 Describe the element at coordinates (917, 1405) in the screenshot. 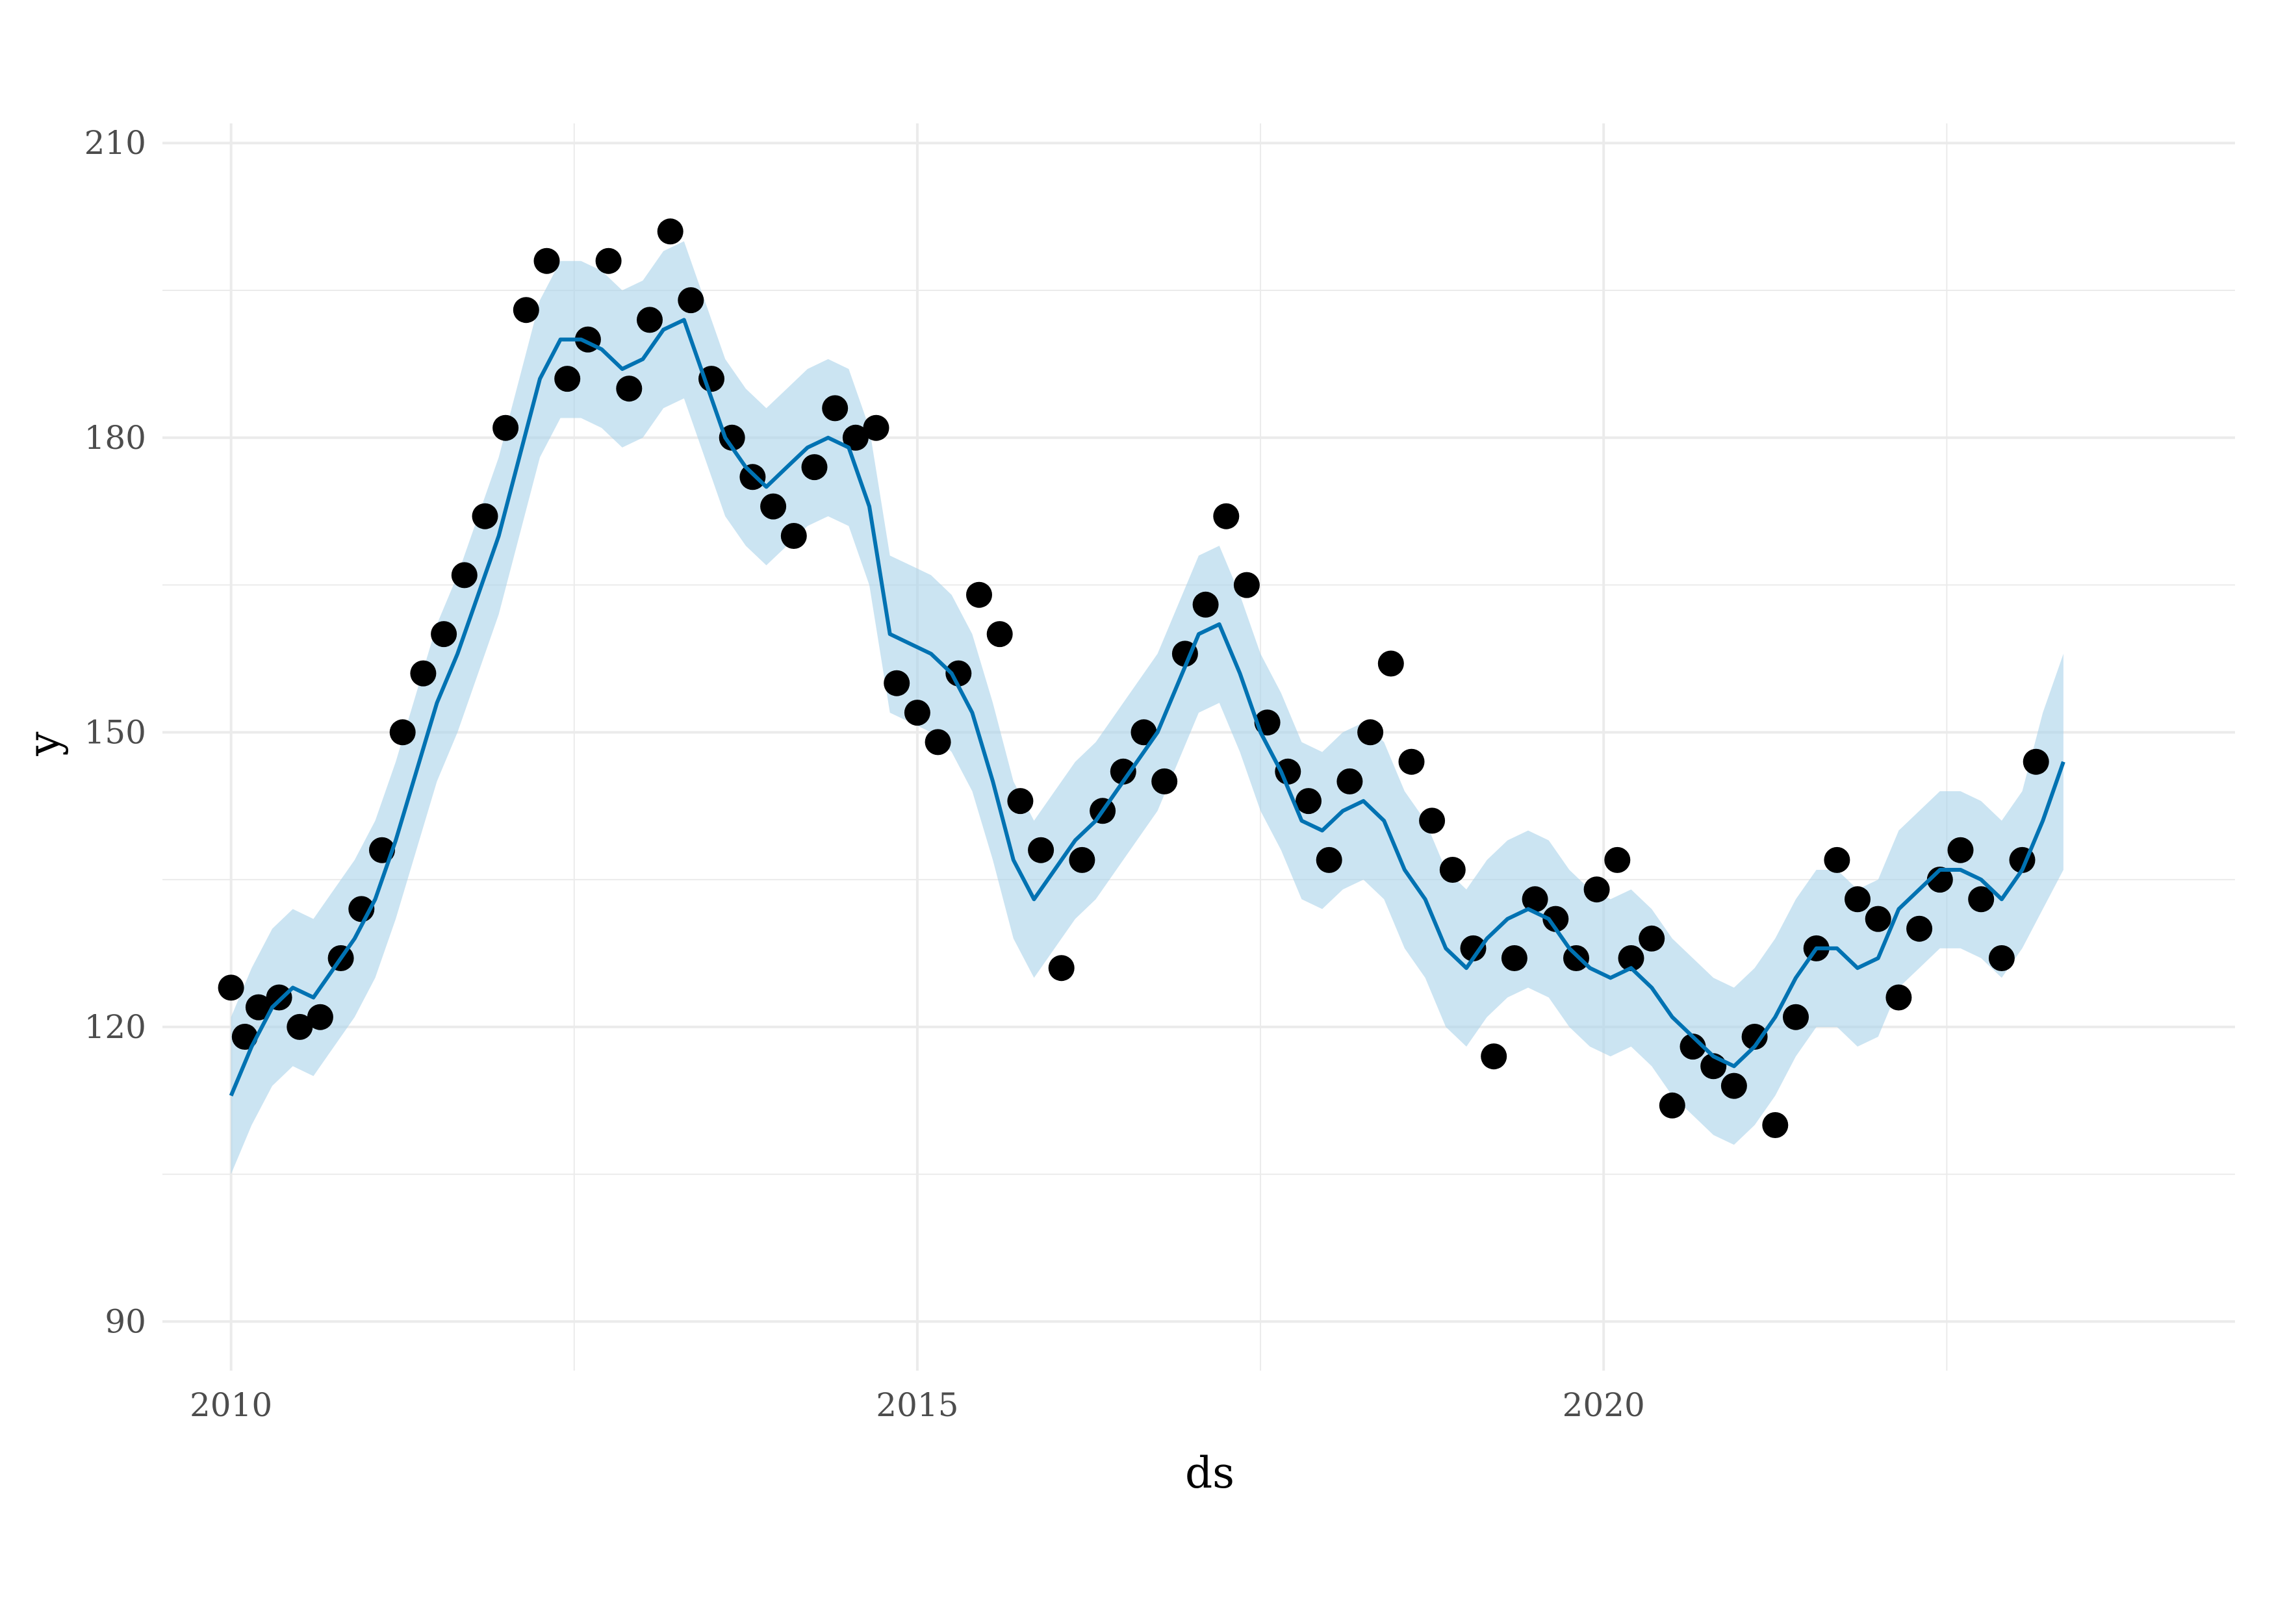

I see `x-tick-label: 2015` at that location.